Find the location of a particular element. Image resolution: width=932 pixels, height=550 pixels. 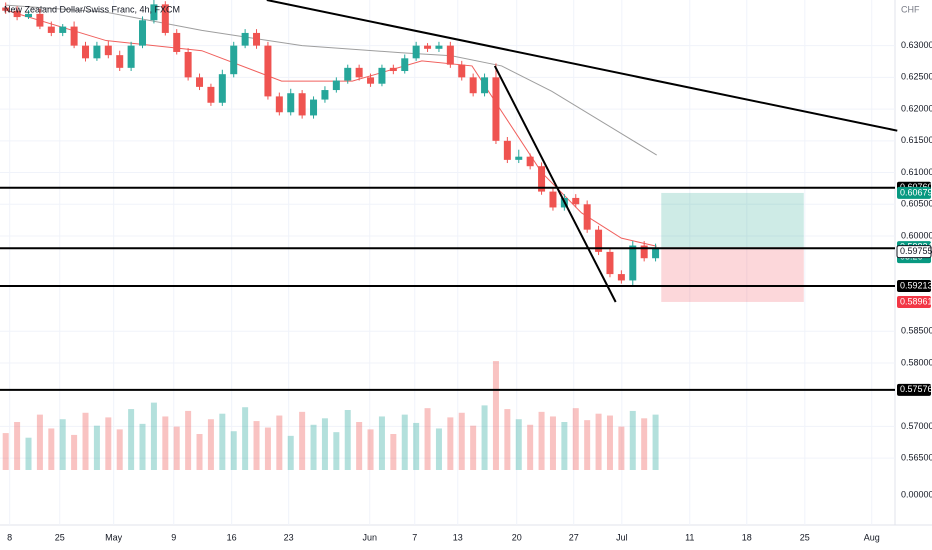

x-tick-label: Jun is located at coordinates (369, 537).